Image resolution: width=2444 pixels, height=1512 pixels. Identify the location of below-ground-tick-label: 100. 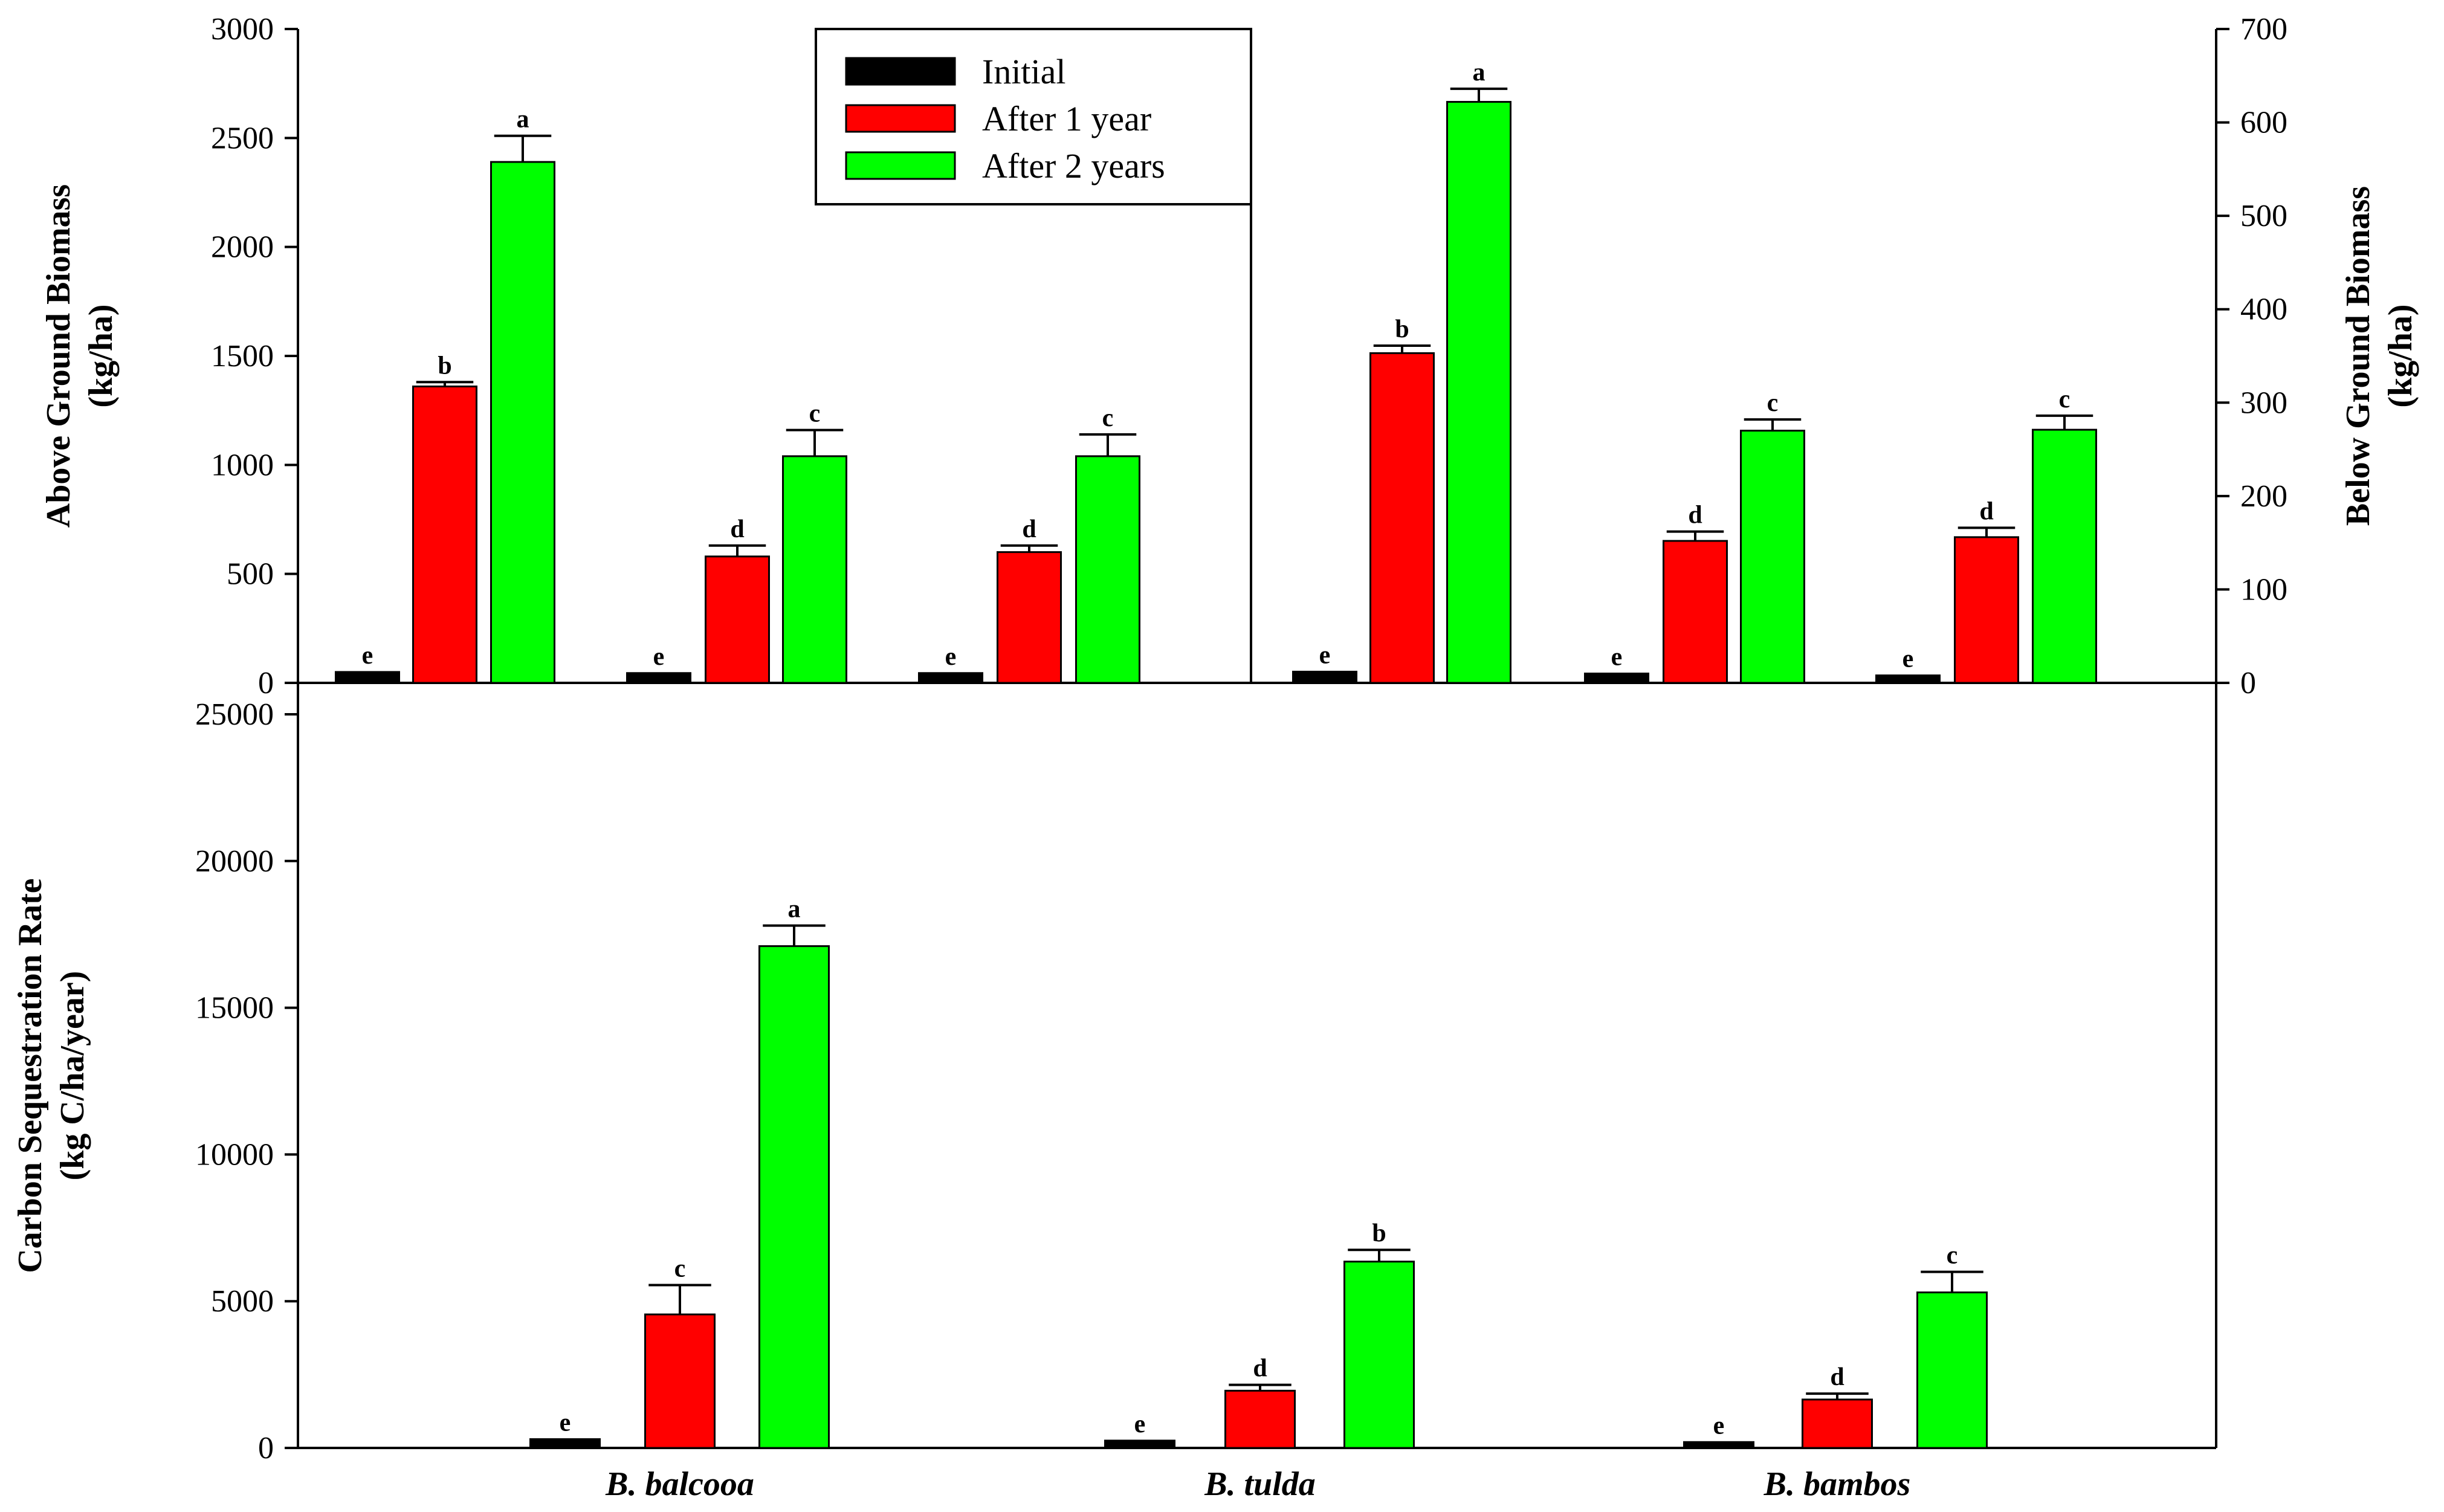
(2263, 589).